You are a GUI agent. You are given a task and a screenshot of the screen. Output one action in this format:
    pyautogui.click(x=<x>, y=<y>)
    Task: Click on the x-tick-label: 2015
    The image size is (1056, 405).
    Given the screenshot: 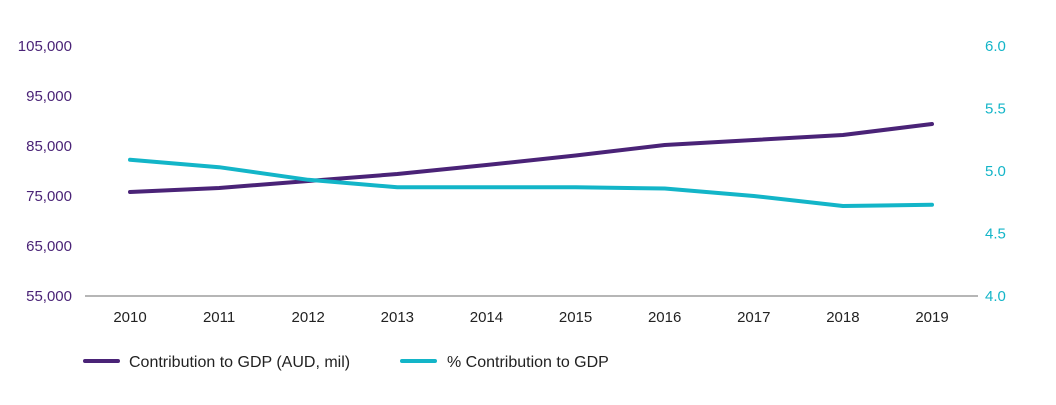 What is the action you would take?
    pyautogui.click(x=575, y=317)
    